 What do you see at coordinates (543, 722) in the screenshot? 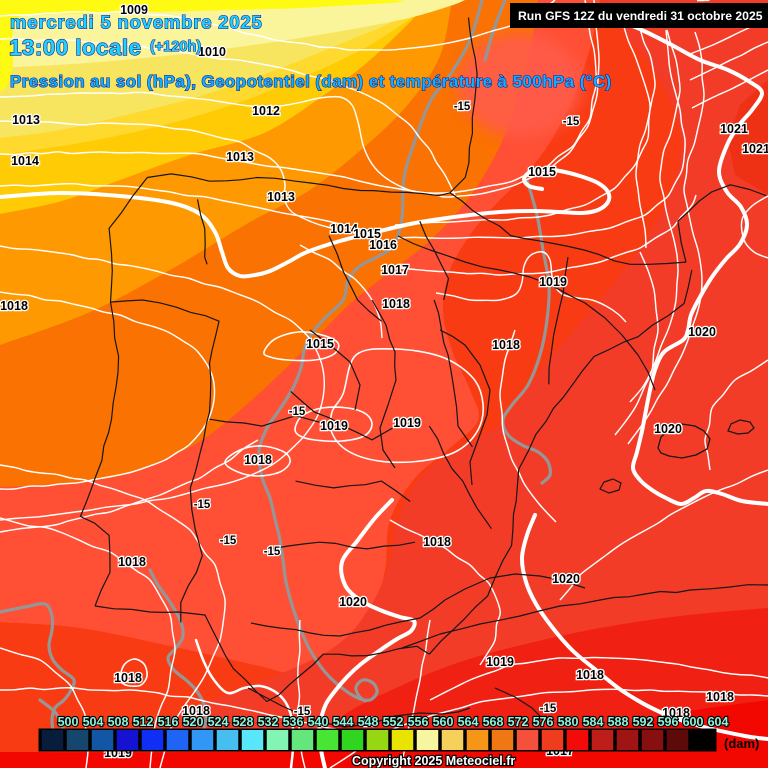
I see `svg-text: 576` at bounding box center [543, 722].